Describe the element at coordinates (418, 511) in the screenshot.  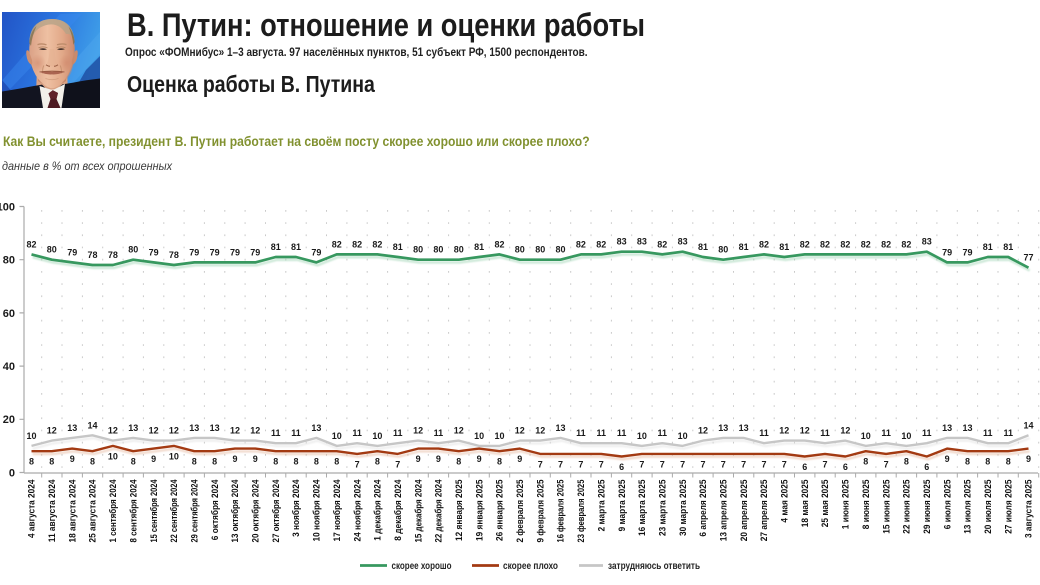
I see `svg-text: 15 декабря 2024` at that location.